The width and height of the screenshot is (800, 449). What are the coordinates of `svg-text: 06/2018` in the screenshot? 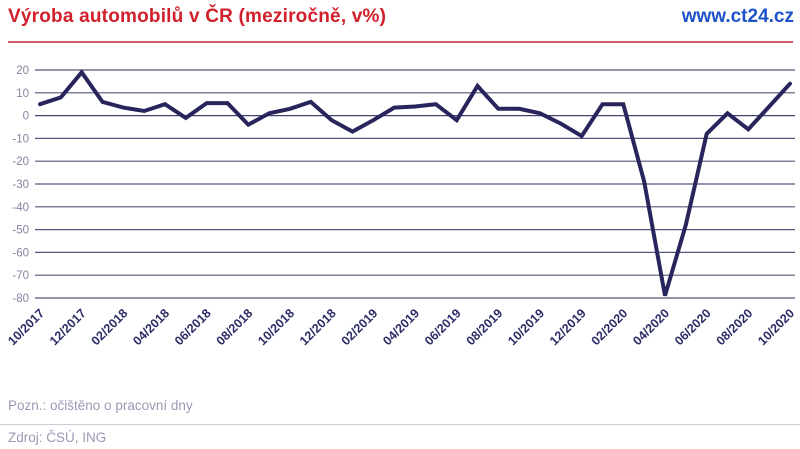 It's located at (193, 327).